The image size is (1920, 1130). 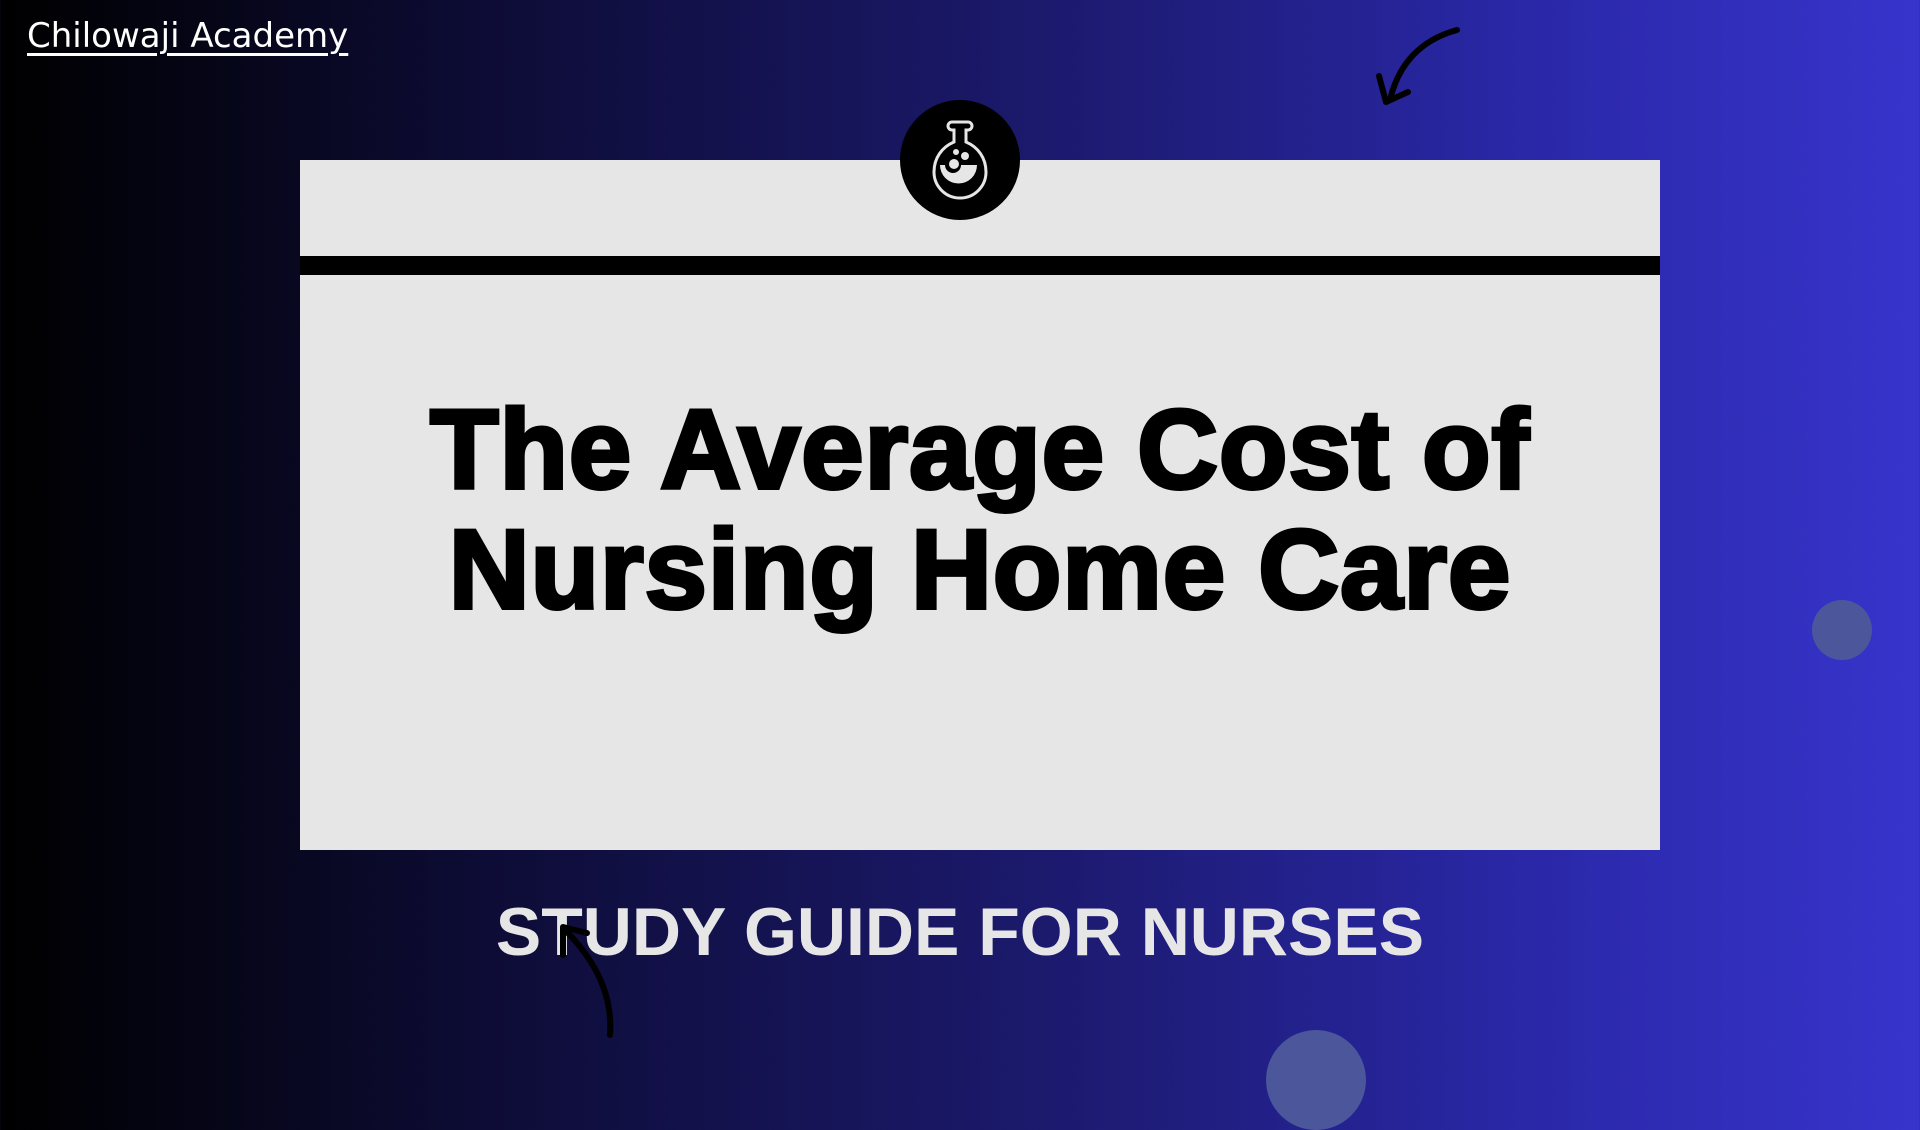 I want to click on divider-bar, so click(x=980, y=265).